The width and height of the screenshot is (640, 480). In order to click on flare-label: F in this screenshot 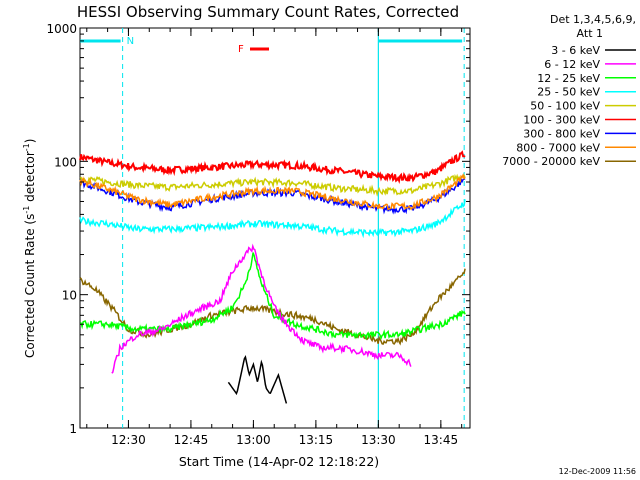, I will do `click(241, 49)`.